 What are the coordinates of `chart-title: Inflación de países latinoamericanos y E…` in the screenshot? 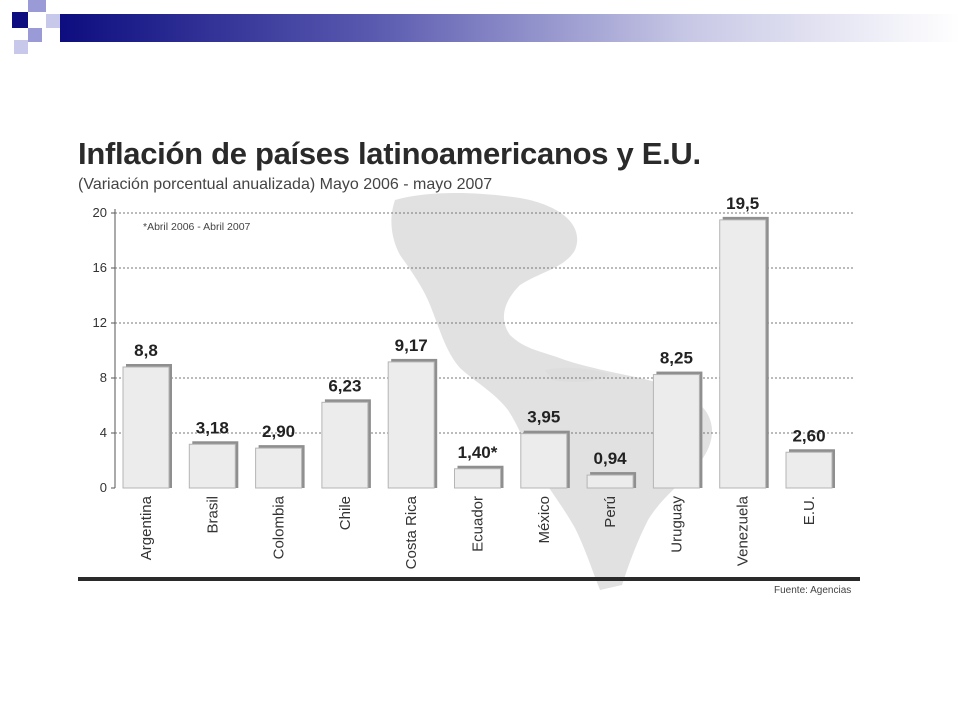 It's located at (389, 153).